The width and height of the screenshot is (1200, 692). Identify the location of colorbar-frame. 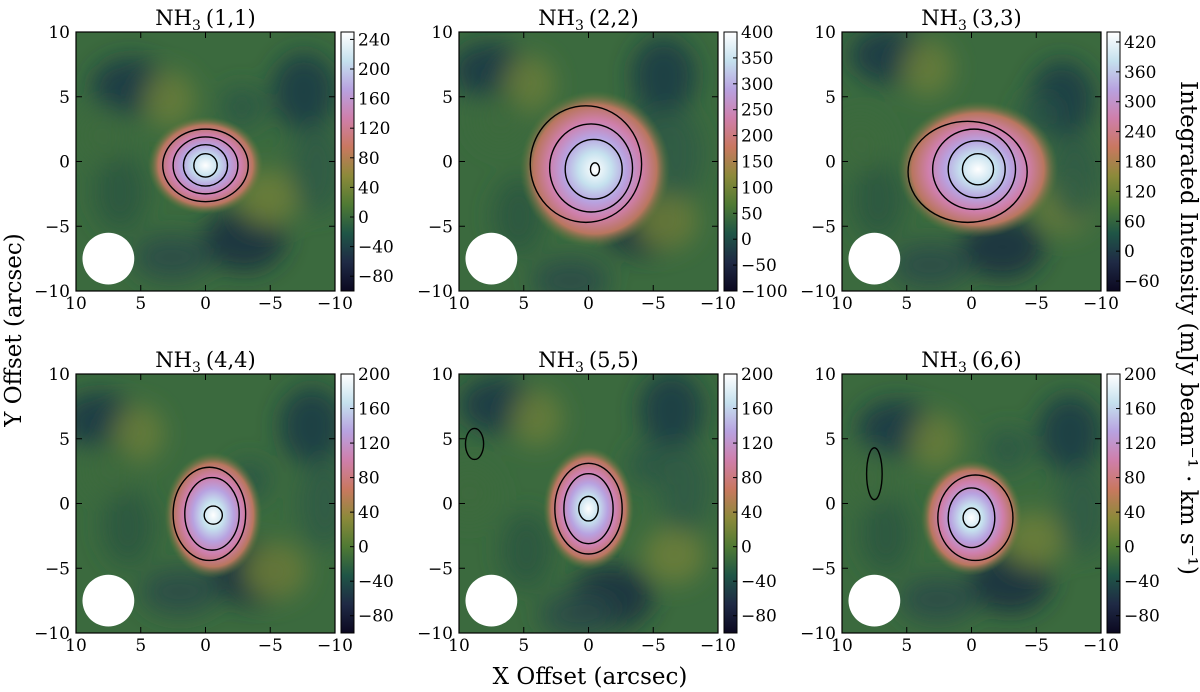
(347, 161).